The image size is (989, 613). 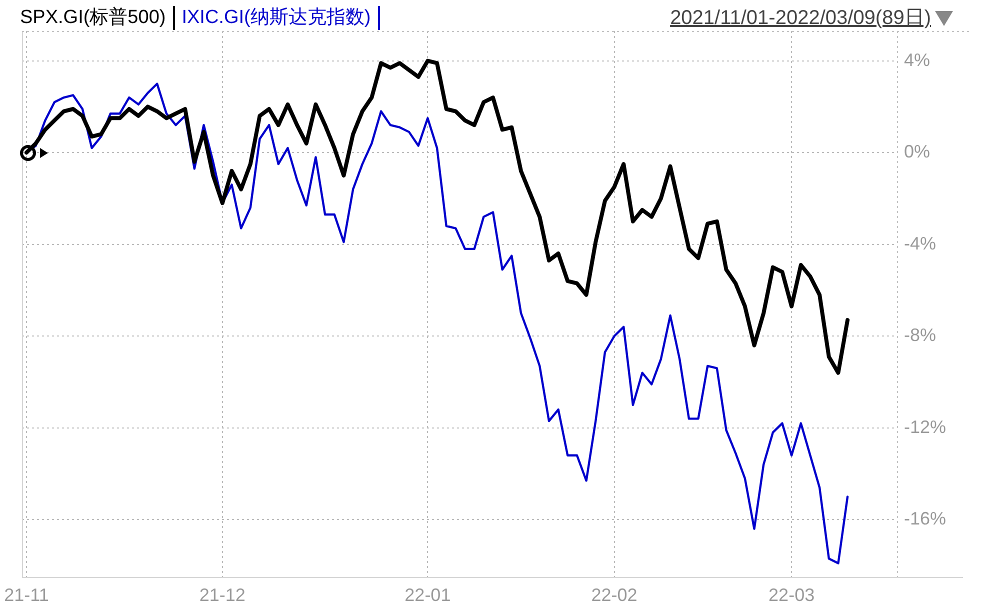 What do you see at coordinates (281, 18) in the screenshot?
I see `legend-label: IXIC.GI(纳斯达克指数)` at bounding box center [281, 18].